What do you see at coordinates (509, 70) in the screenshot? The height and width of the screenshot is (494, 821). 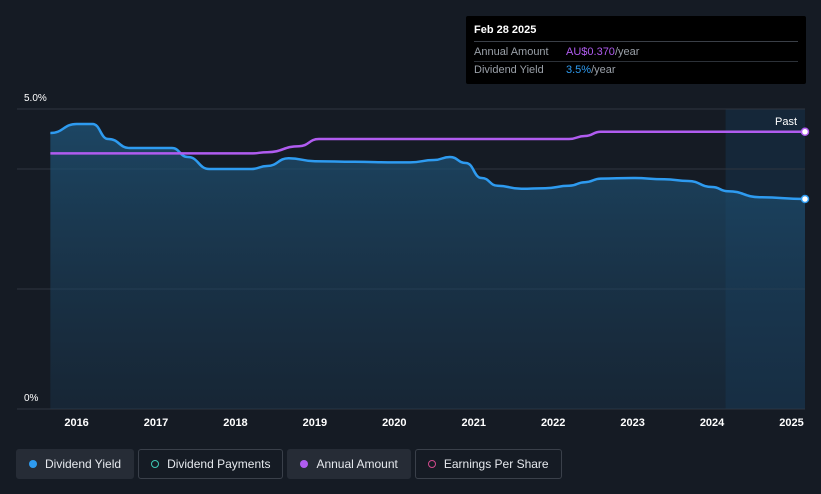 I see `tooltip-label: Dividend Yield` at bounding box center [509, 70].